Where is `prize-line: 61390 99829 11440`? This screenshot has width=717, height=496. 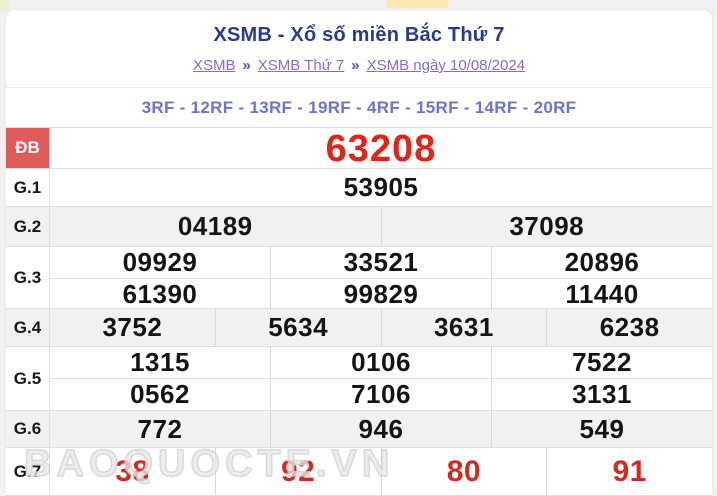
prize-line: 61390 99829 11440 is located at coordinates (381, 294).